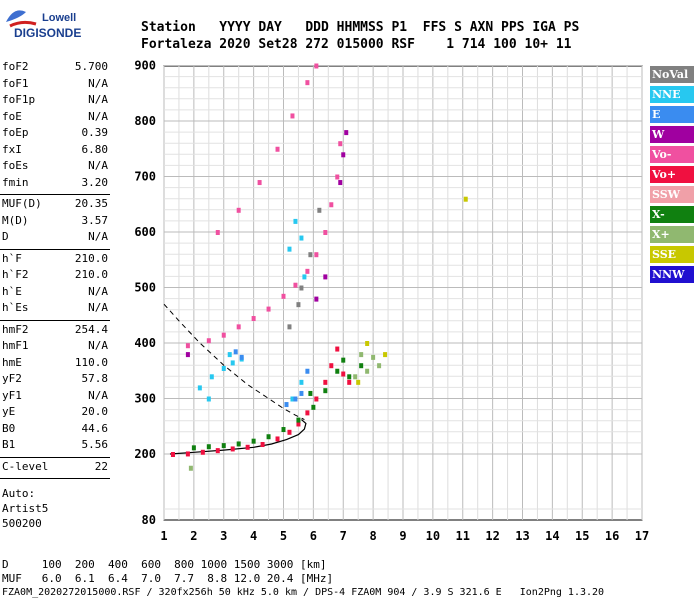 The image size is (700, 600). I want to click on param-row: foEs N/A, so click(55, 166).